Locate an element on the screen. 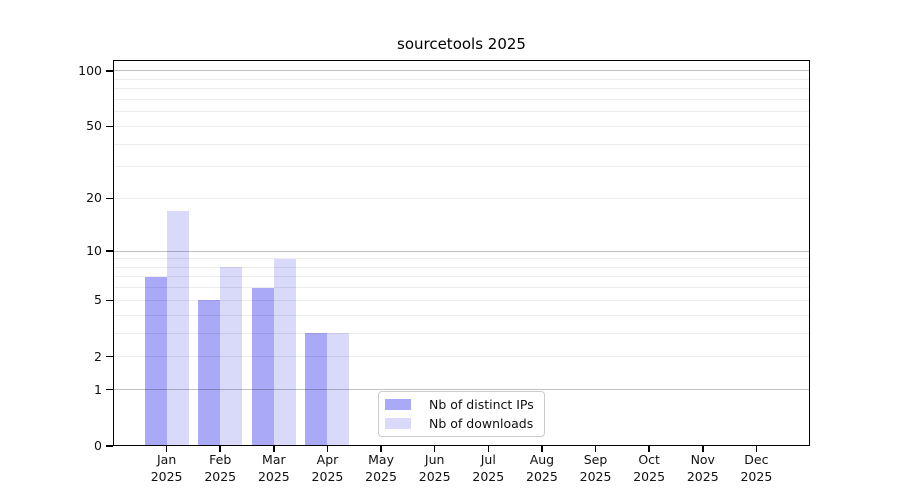 The width and height of the screenshot is (900, 500). y-axis-tick-label: 20 is located at coordinates (94, 198).